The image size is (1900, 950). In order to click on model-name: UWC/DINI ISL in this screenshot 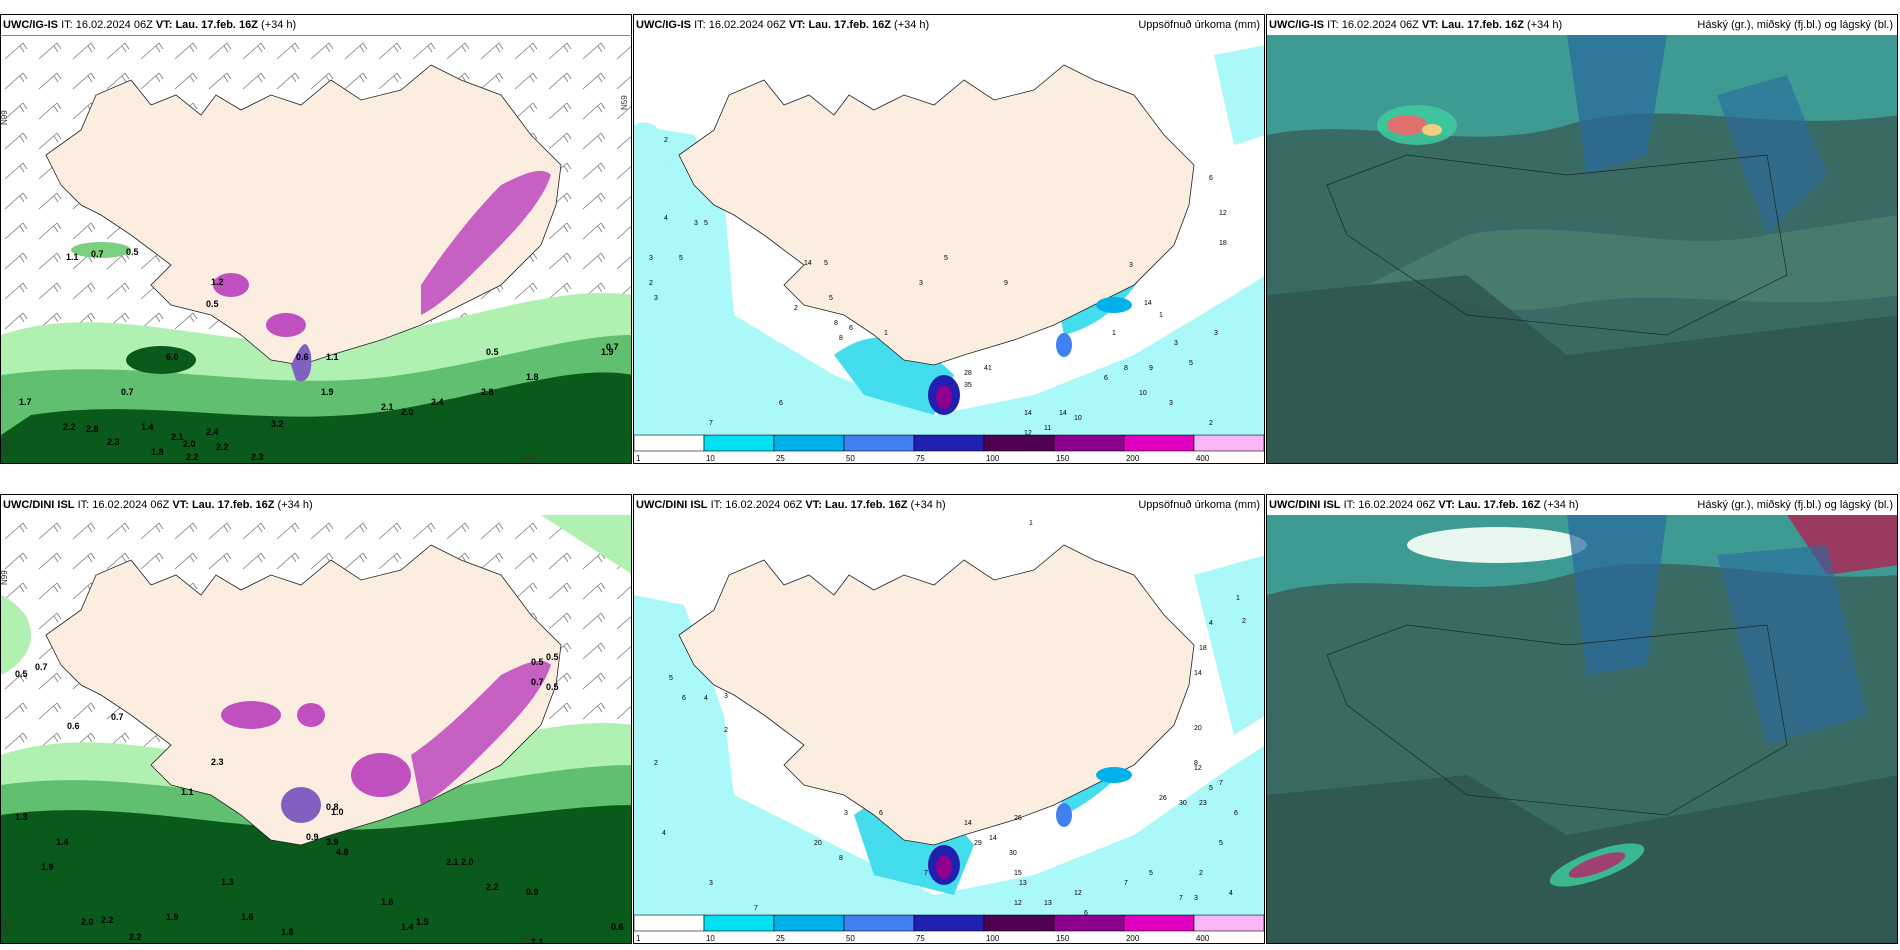, I will do `click(672, 505)`.